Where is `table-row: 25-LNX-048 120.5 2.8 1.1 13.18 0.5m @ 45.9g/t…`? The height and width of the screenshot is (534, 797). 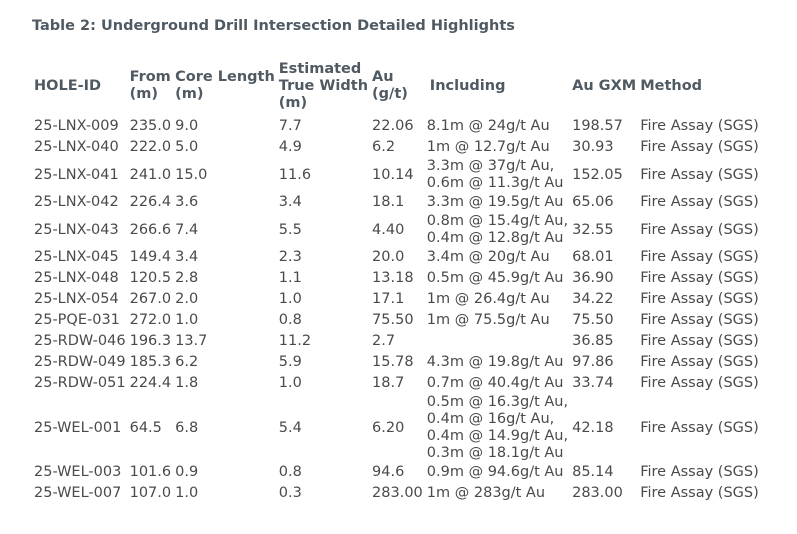 table-row: 25-LNX-048 120.5 2.8 1.1 13.18 0.5m @ 45.9g/t… is located at coordinates (395, 278).